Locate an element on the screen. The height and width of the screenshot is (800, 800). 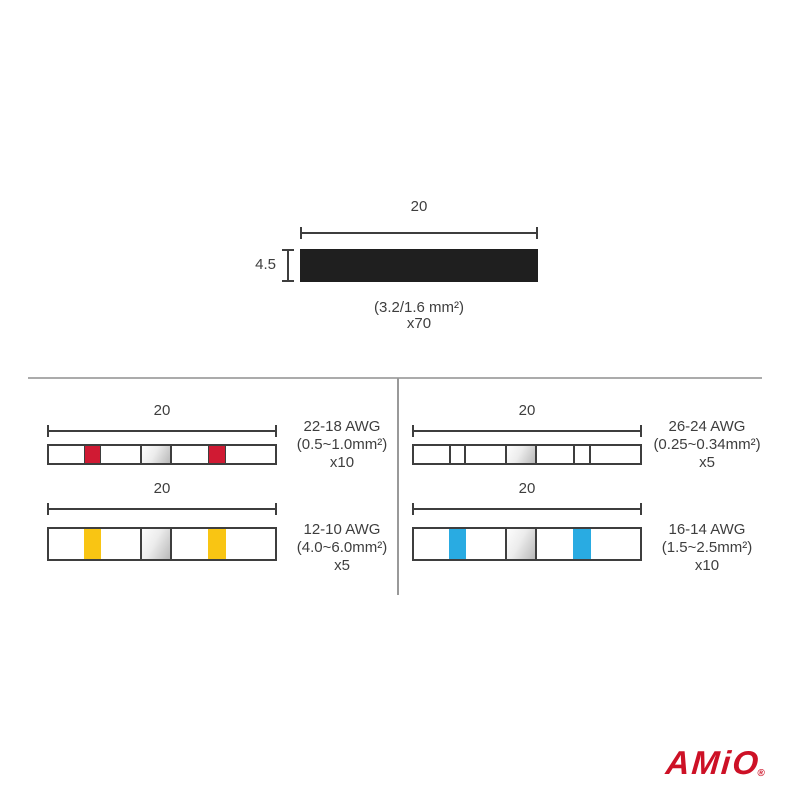
horizontal-divider is located at coordinates (395, 378).